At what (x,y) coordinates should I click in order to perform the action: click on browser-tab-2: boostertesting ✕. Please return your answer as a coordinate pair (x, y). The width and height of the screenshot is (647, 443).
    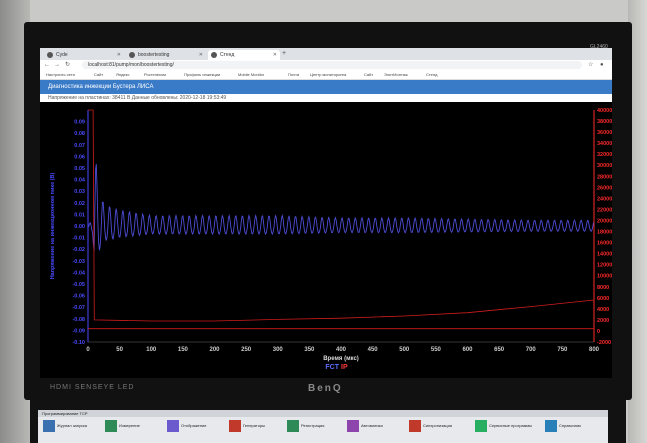
    Looking at the image, I should click on (166, 55).